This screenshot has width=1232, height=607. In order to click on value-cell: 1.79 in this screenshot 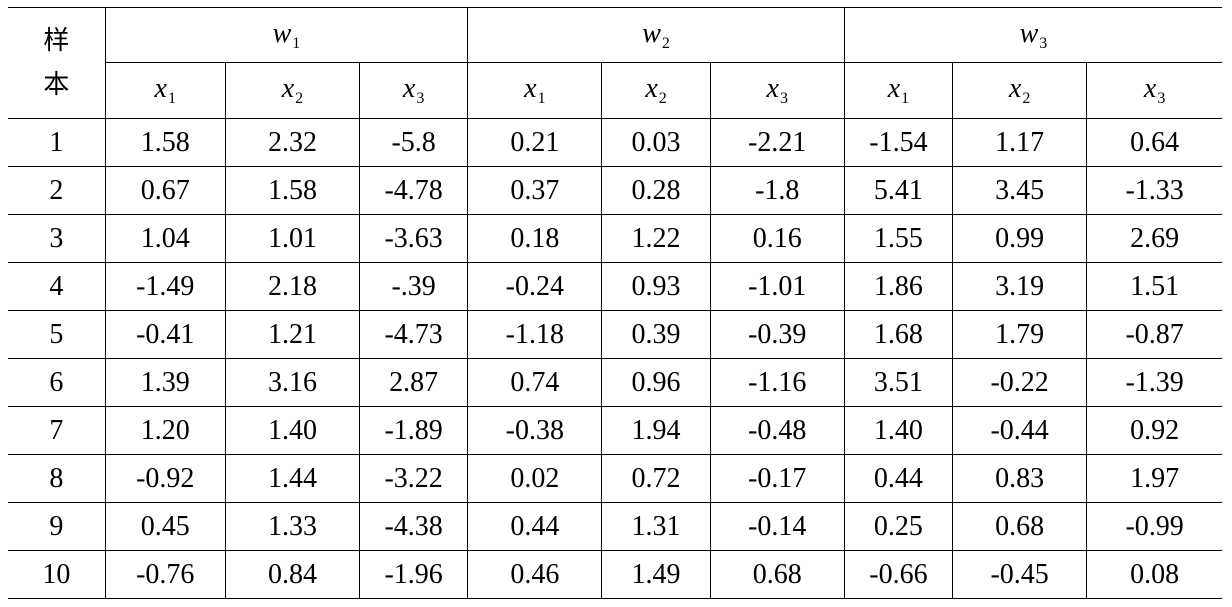, I will do `click(1020, 334)`.